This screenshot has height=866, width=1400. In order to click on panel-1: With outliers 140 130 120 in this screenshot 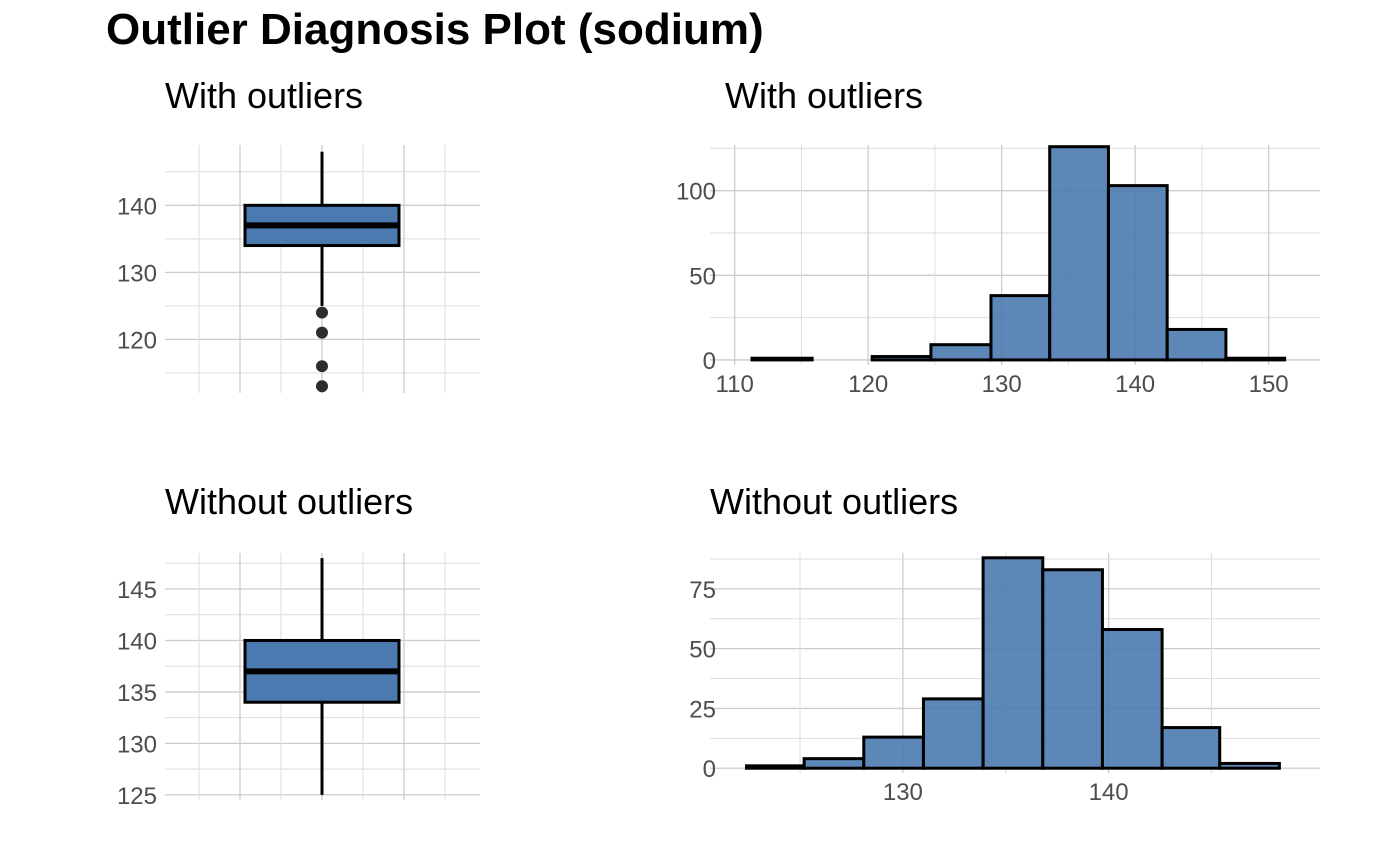, I will do `click(298, 234)`.